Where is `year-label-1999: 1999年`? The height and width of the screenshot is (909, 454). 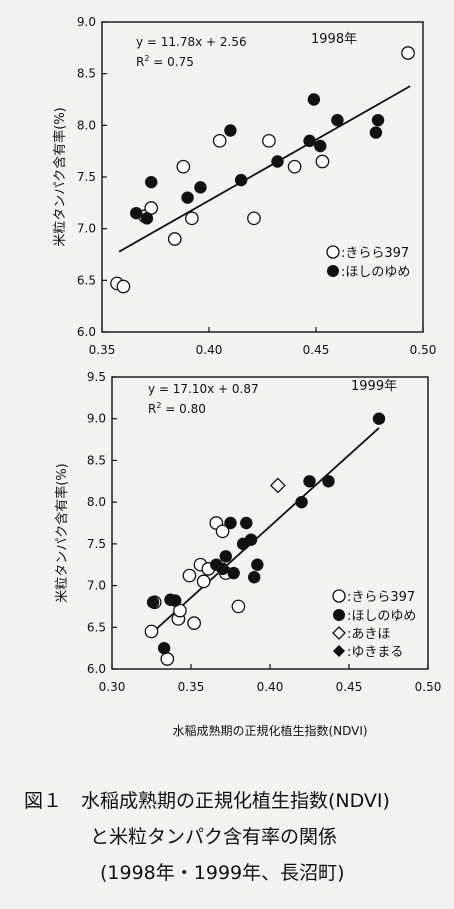
year-label-1999: 1999年 is located at coordinates (374, 386).